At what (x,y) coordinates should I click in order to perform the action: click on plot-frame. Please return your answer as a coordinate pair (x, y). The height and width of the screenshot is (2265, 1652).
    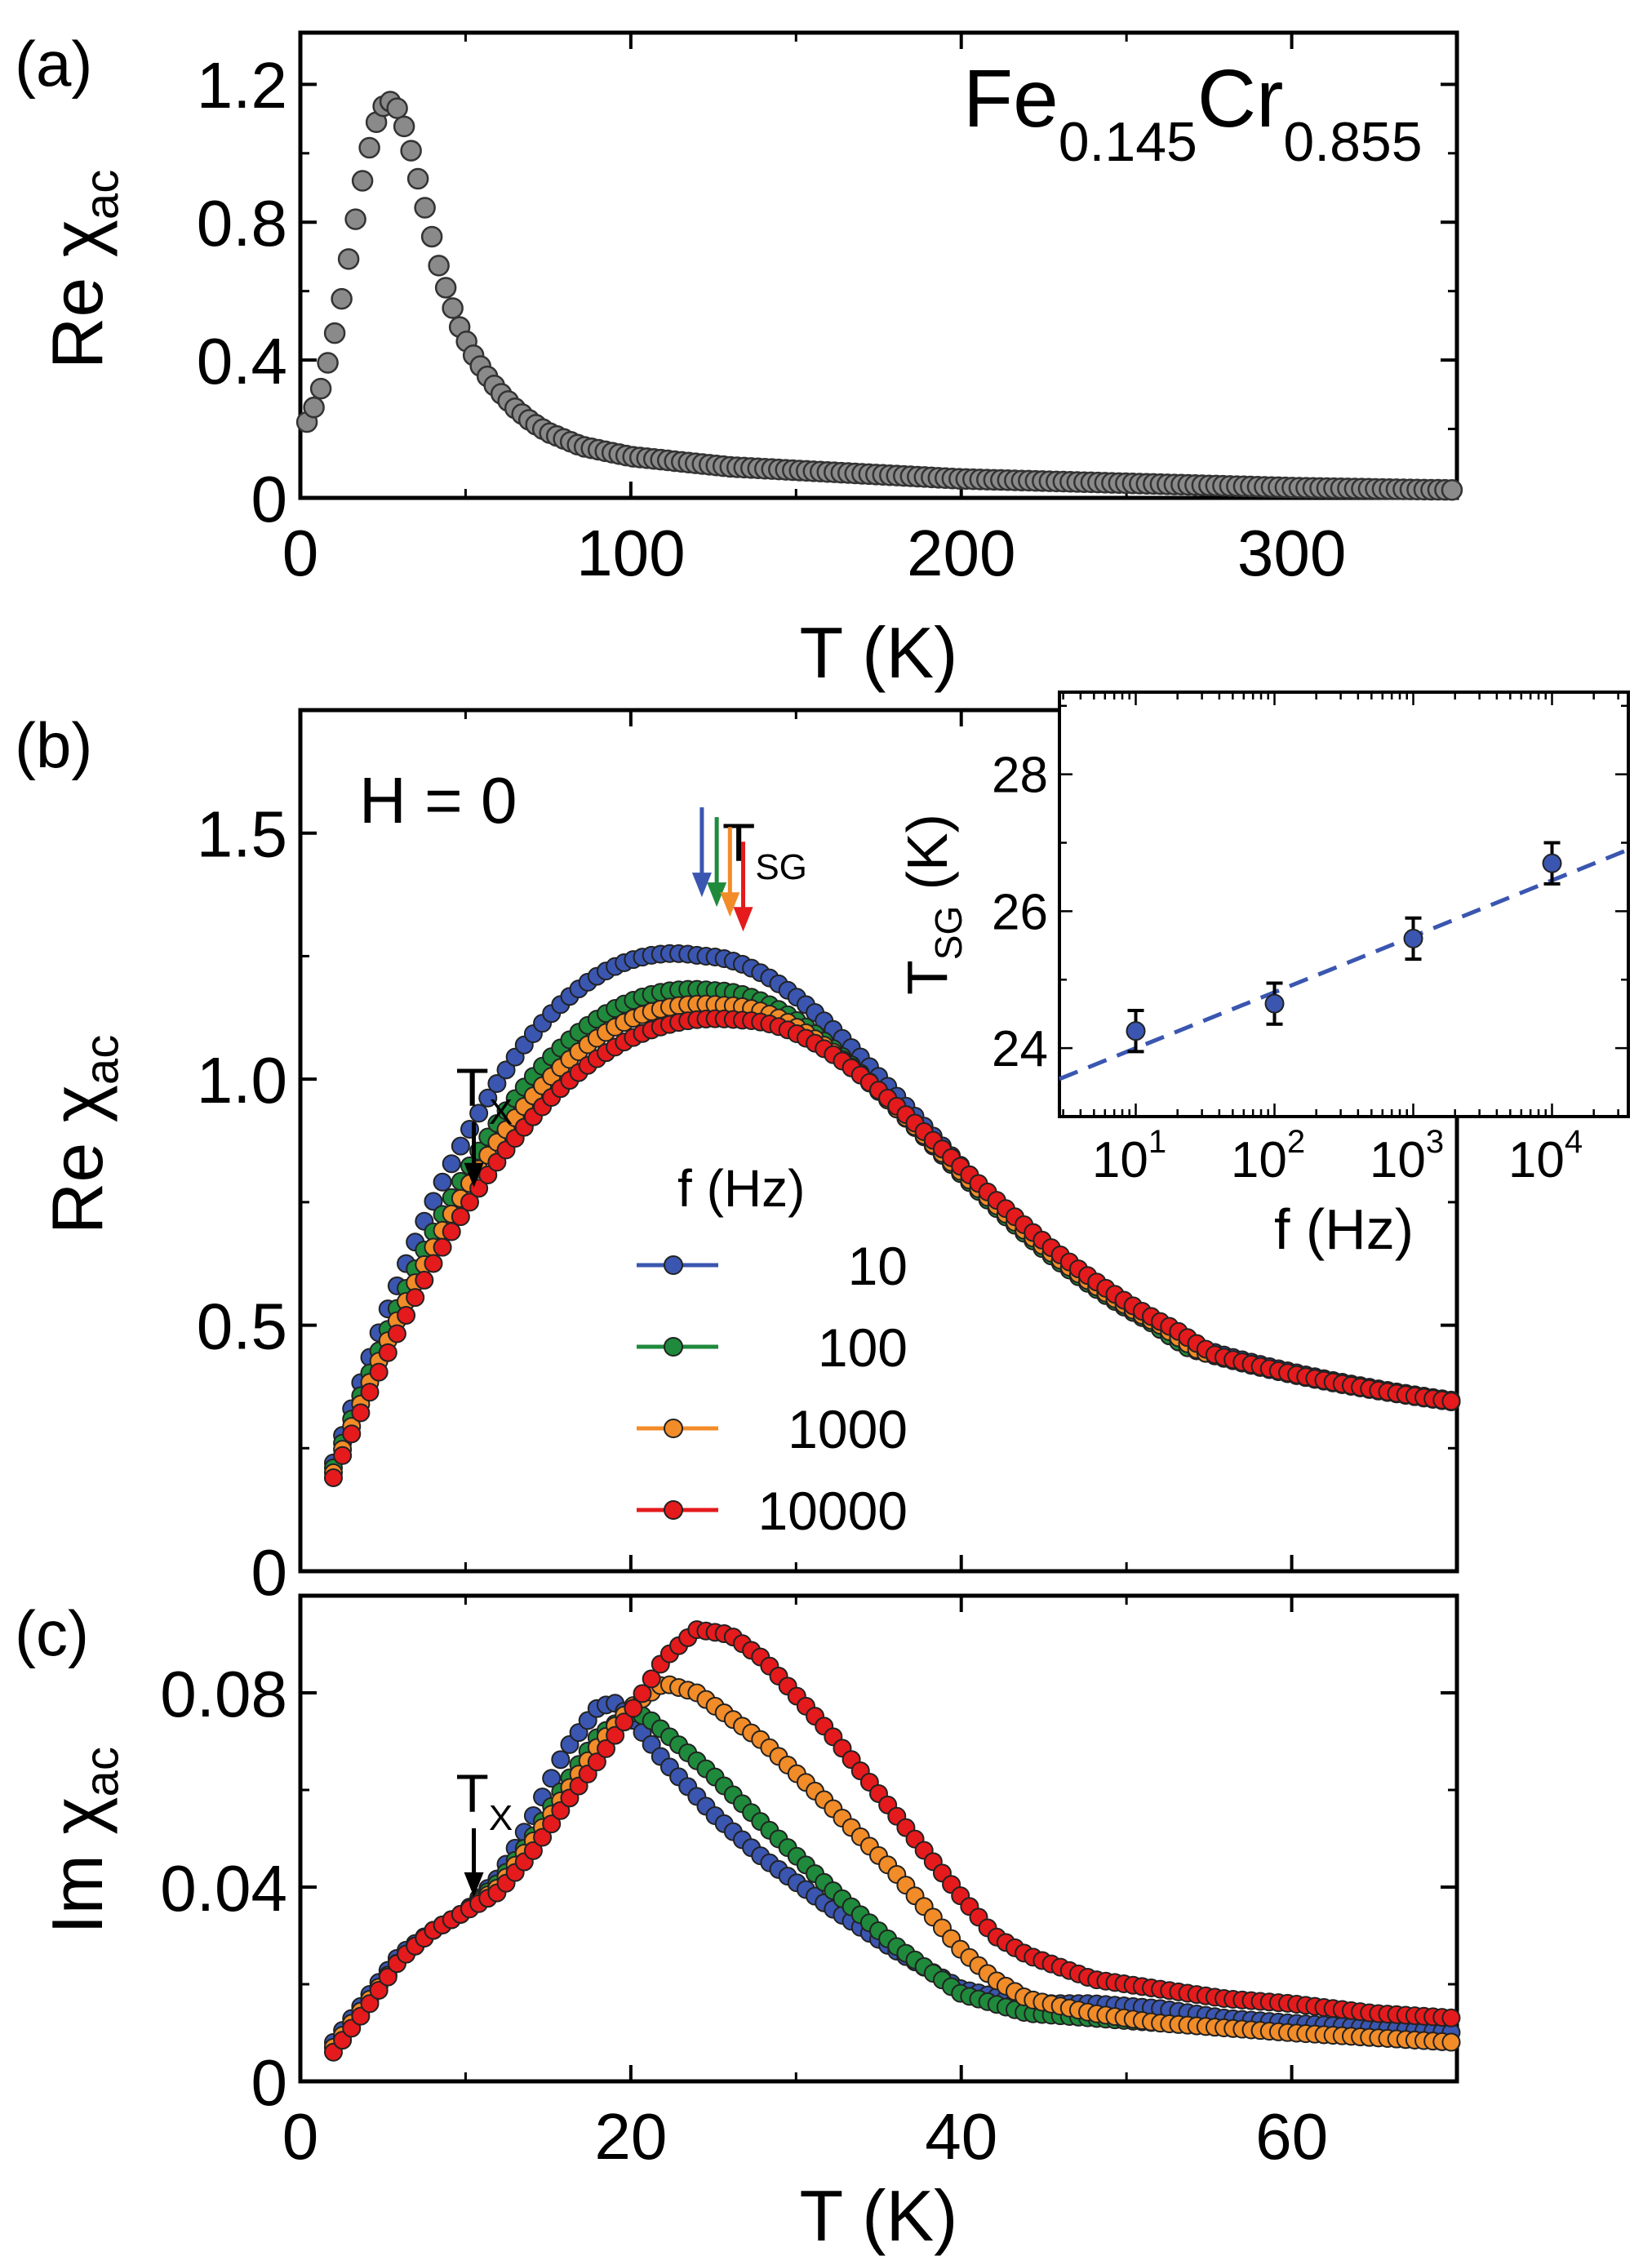
    Looking at the image, I should click on (878, 265).